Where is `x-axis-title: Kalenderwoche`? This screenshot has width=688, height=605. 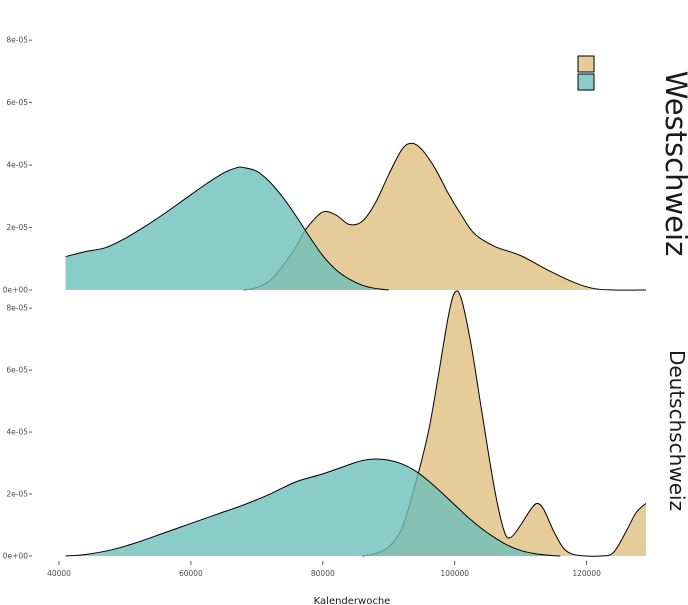
x-axis-title: Kalenderwoche is located at coordinates (352, 600).